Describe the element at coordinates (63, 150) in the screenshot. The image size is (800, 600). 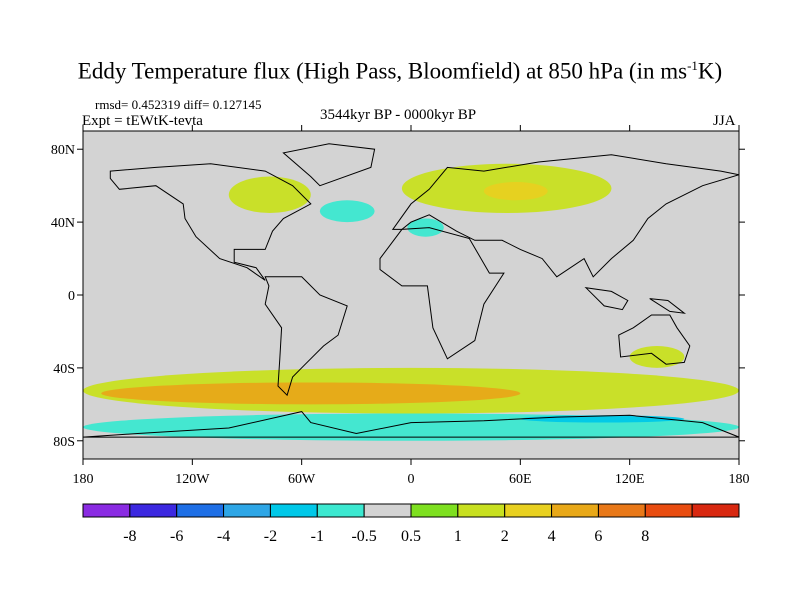
I see `lat-tick-label: 80N` at that location.